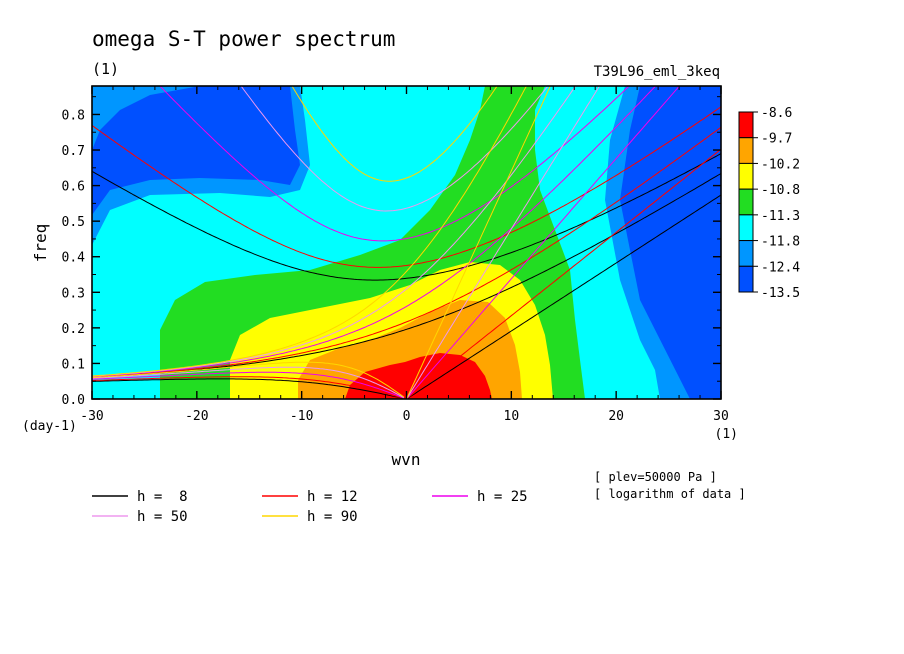 The image size is (904, 654). What do you see at coordinates (73, 400) in the screenshot?
I see `y-tick-label-0: 0.0` at bounding box center [73, 400].